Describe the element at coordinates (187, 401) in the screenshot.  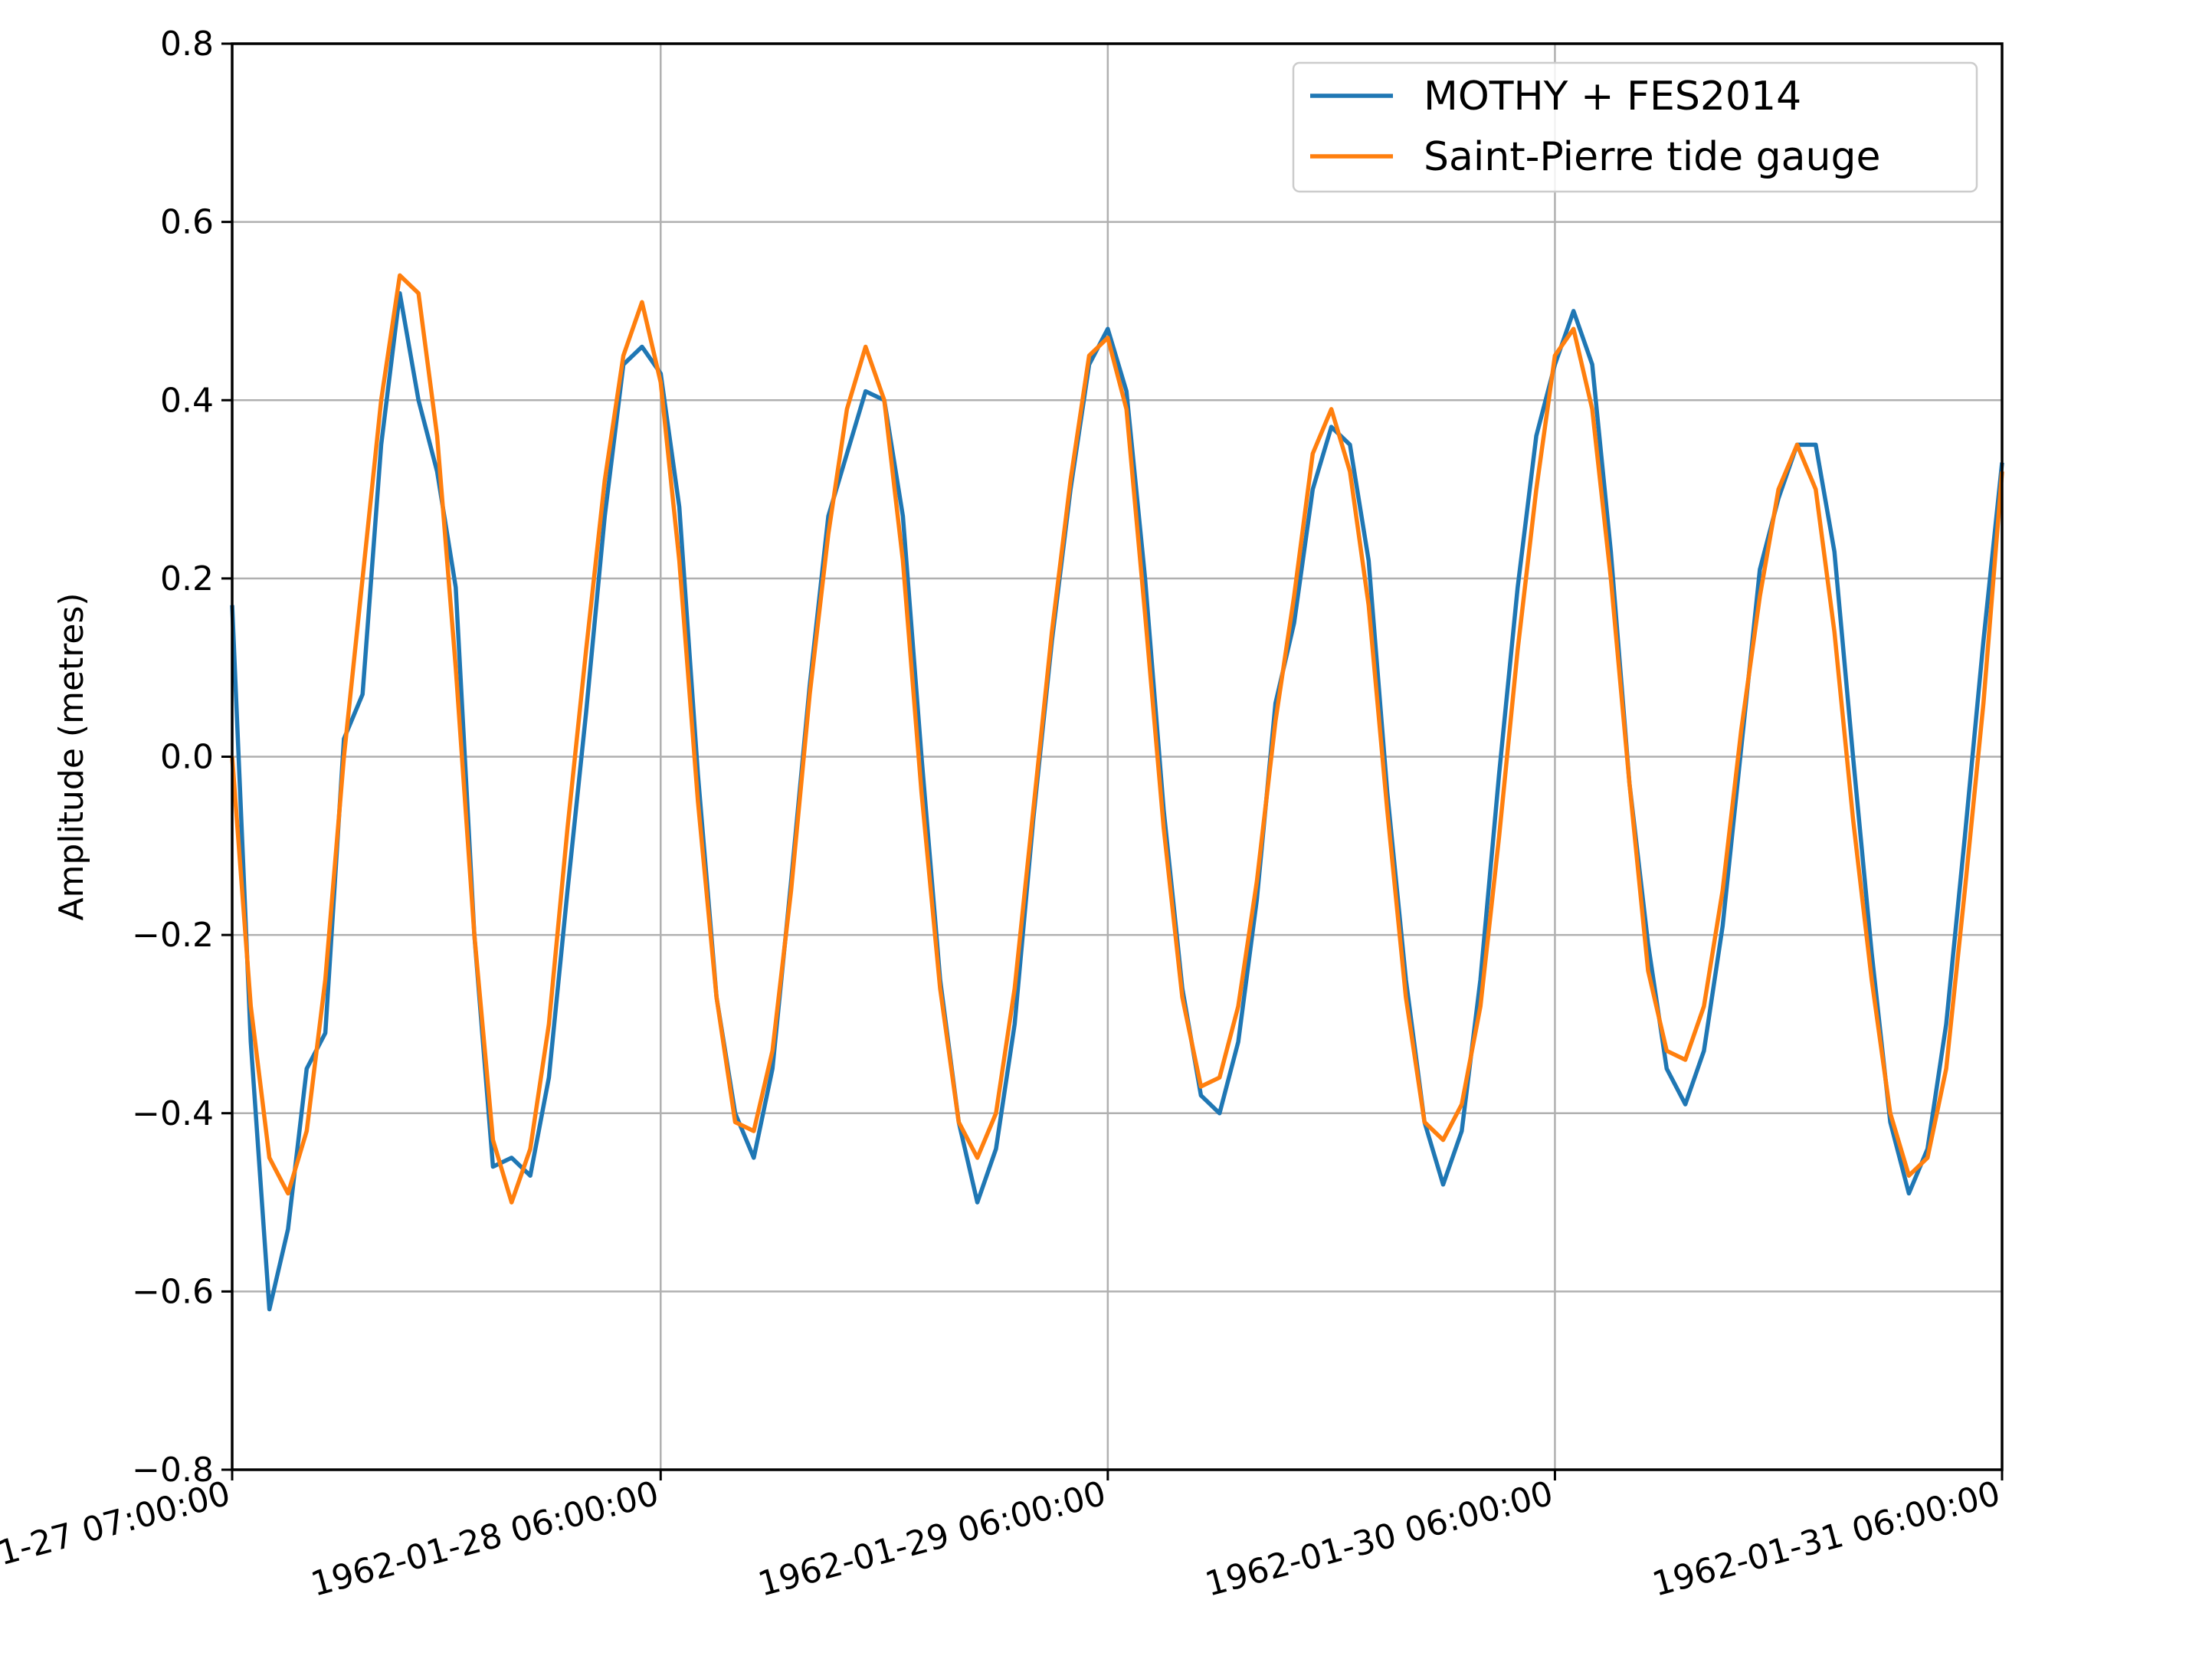
I see `y-tick-label: 0.4` at that location.